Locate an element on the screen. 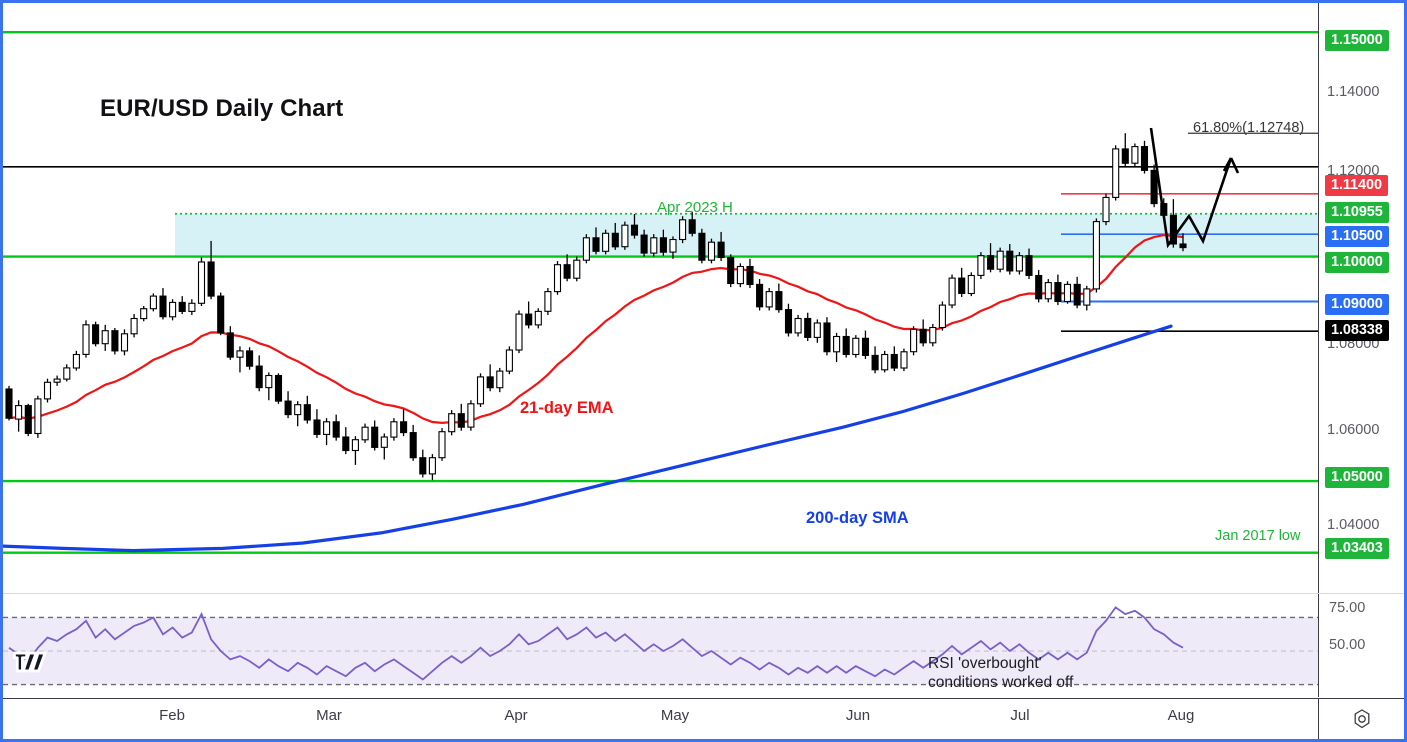 This screenshot has height=742, width=1407. tradingview-logo-icon is located at coordinates (30, 662).